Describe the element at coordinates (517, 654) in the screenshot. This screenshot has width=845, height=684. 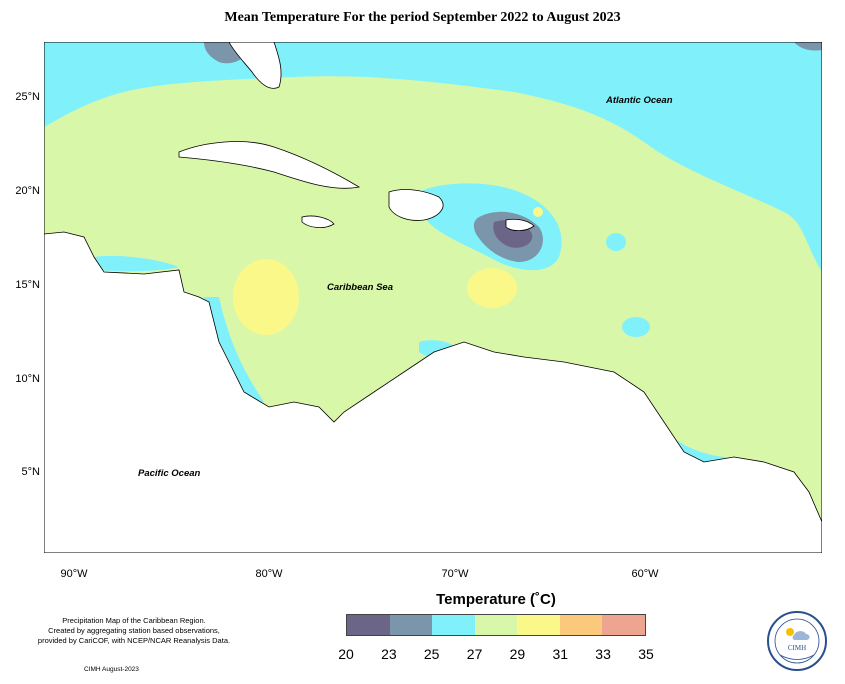
I see `legend-label: 29` at that location.